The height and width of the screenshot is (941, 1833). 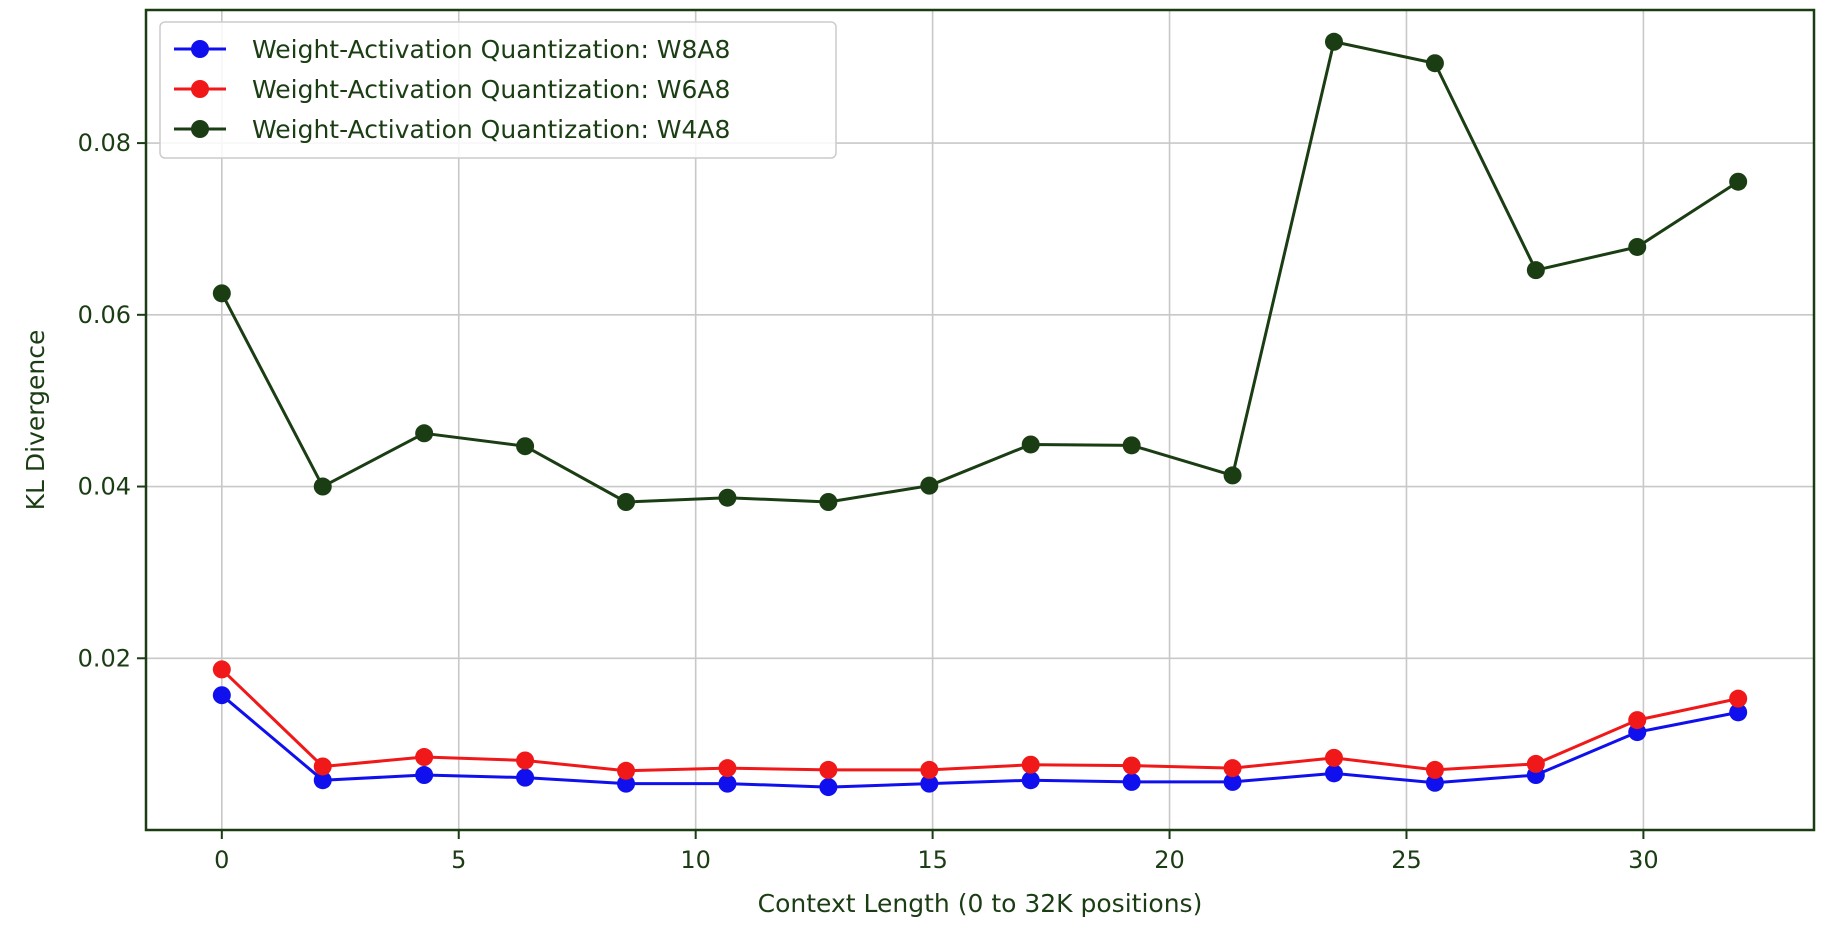 I want to click on legend-label: Weight-Activation Quantization: W4A8, so click(x=491, y=129).